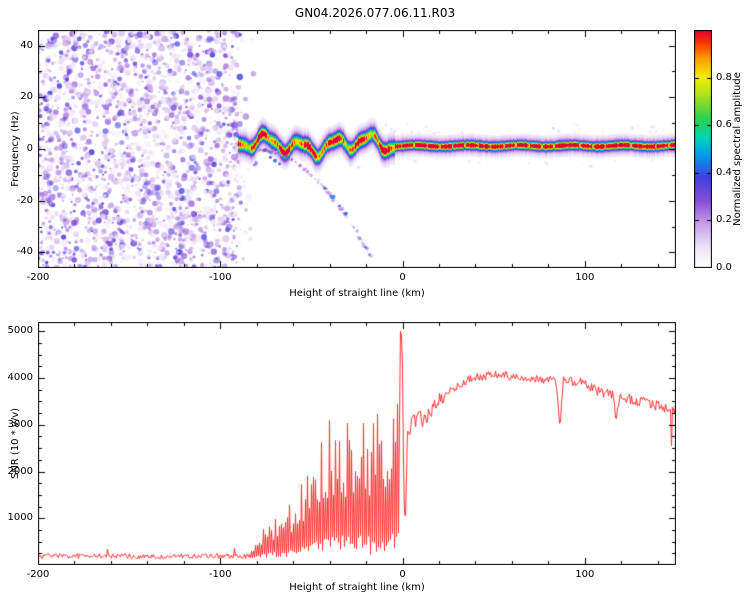 The height and width of the screenshot is (600, 750). I want to click on spectrogram-y-tick-label: 0, so click(29, 148).